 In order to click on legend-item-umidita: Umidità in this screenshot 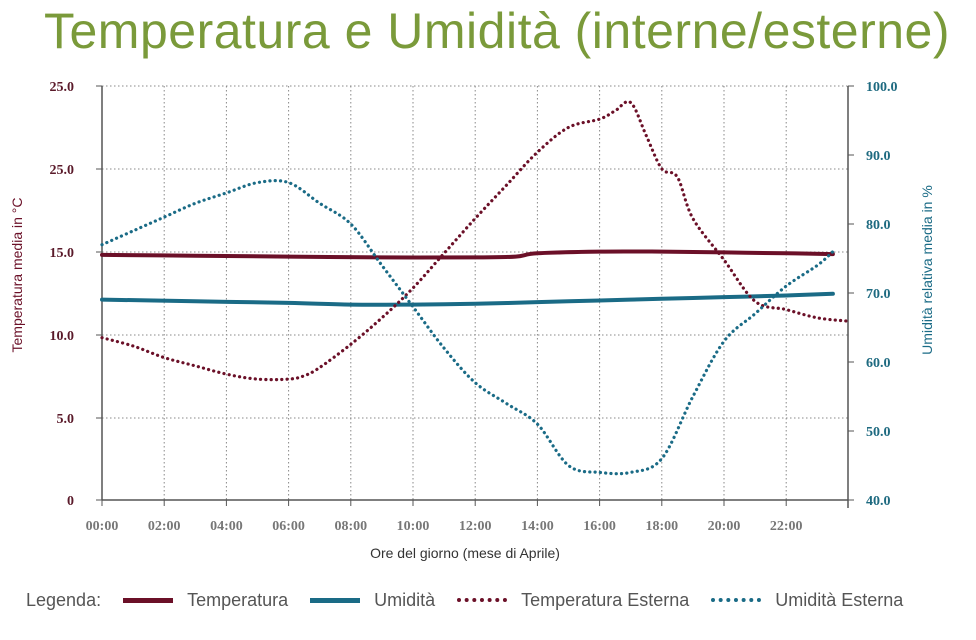, I will do `click(372, 600)`.